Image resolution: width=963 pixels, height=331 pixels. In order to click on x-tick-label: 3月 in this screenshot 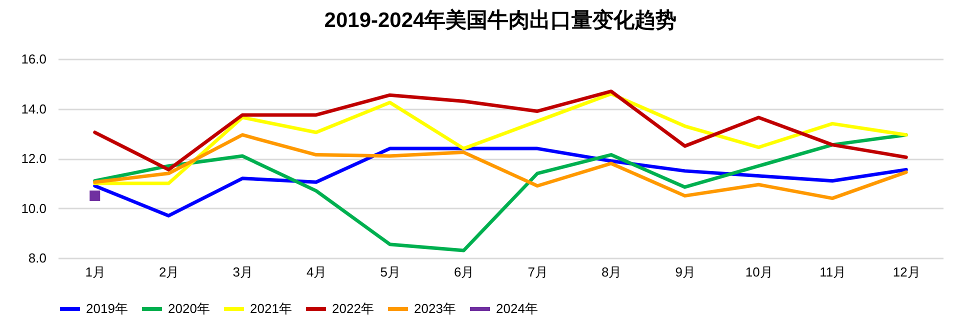, I will do `click(242, 272)`.